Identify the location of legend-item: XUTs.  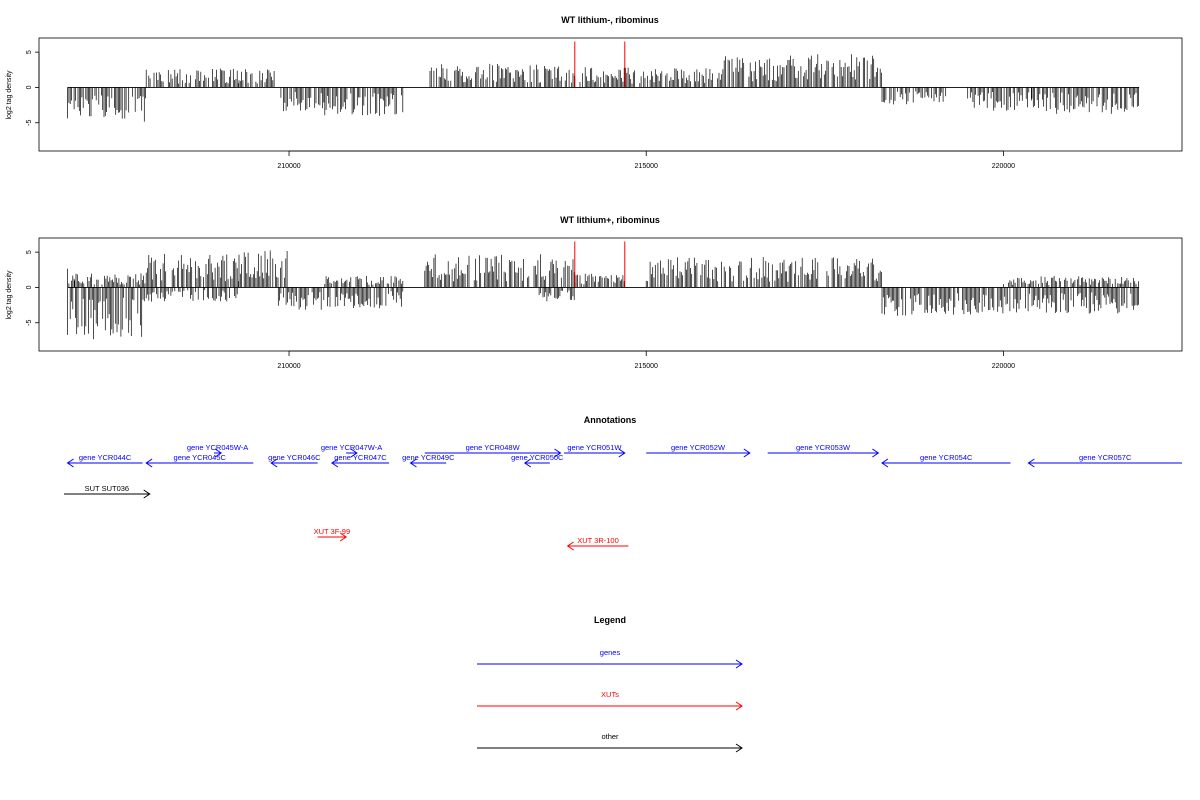
(610, 700).